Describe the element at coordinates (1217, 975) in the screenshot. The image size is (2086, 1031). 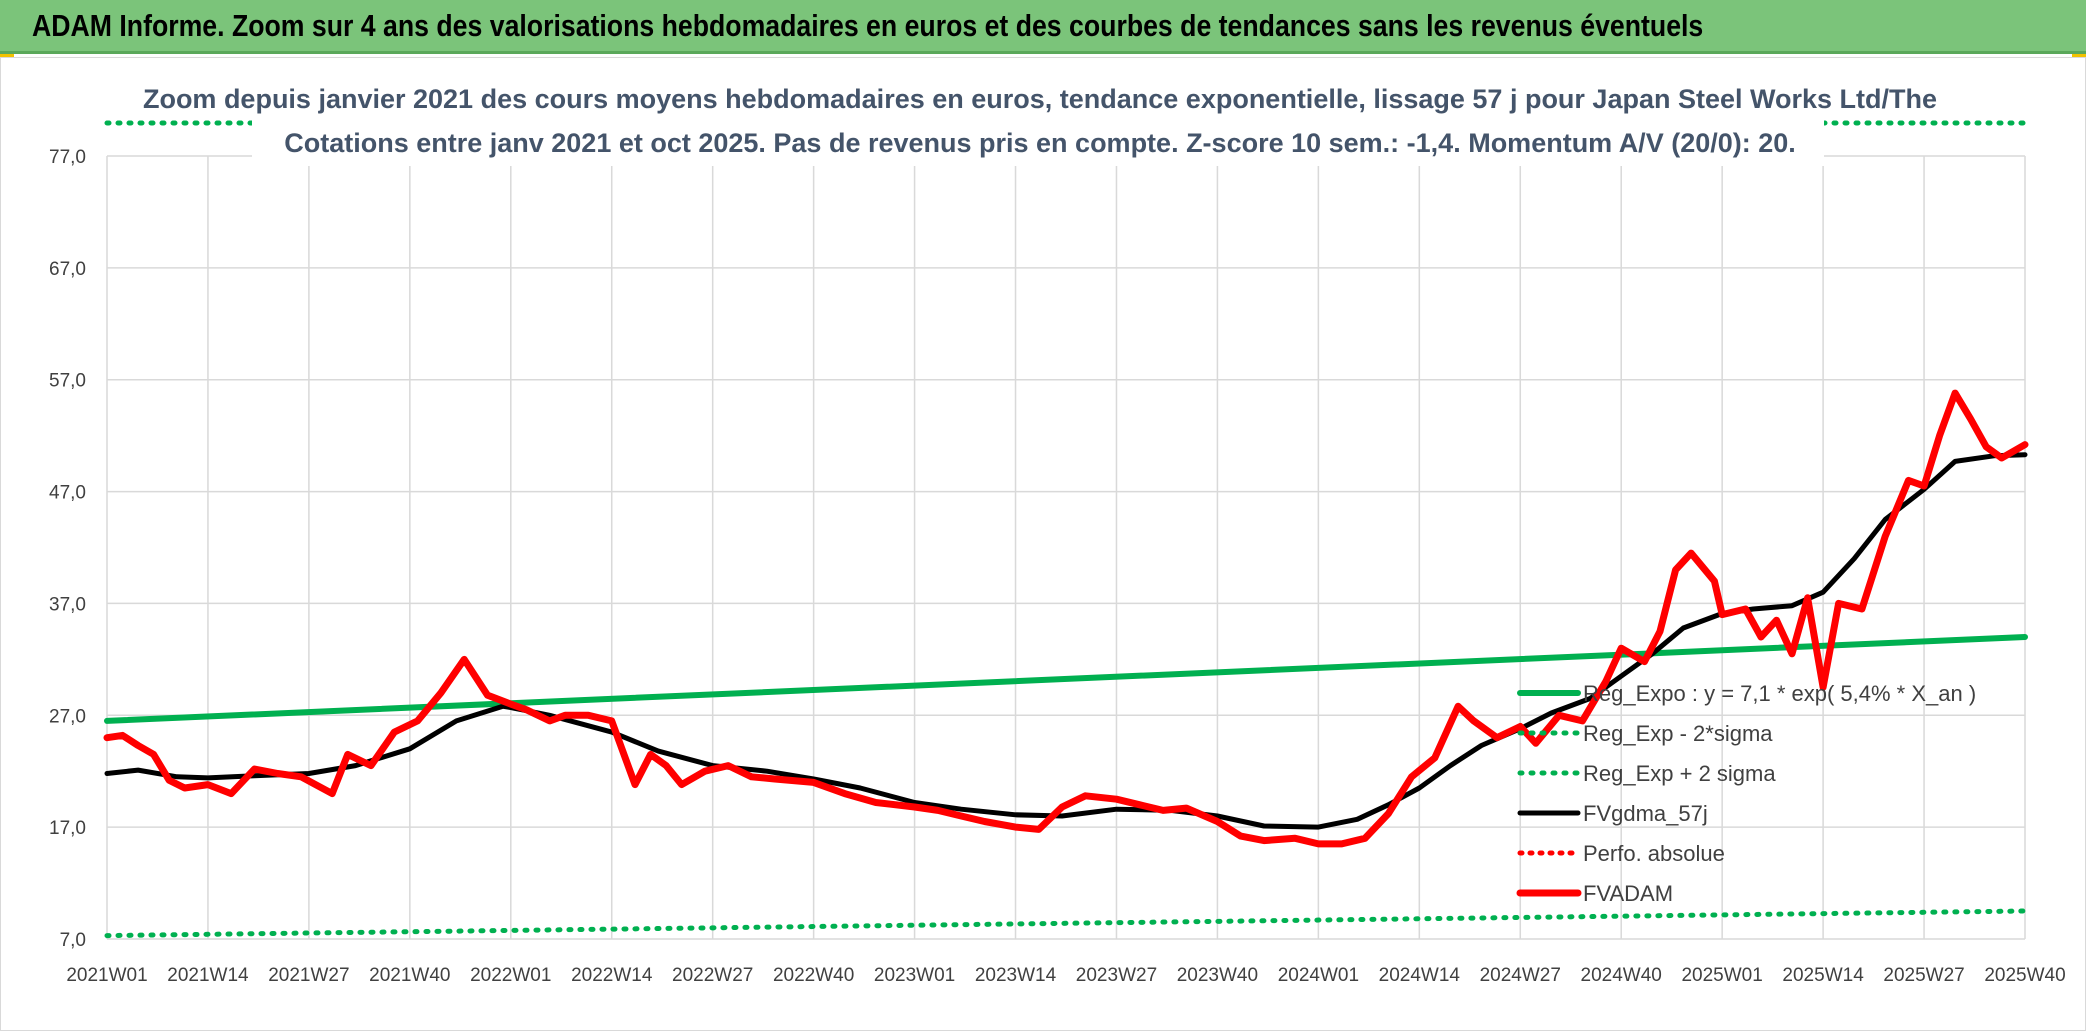
I see `x-tick-label: 2023W40` at that location.